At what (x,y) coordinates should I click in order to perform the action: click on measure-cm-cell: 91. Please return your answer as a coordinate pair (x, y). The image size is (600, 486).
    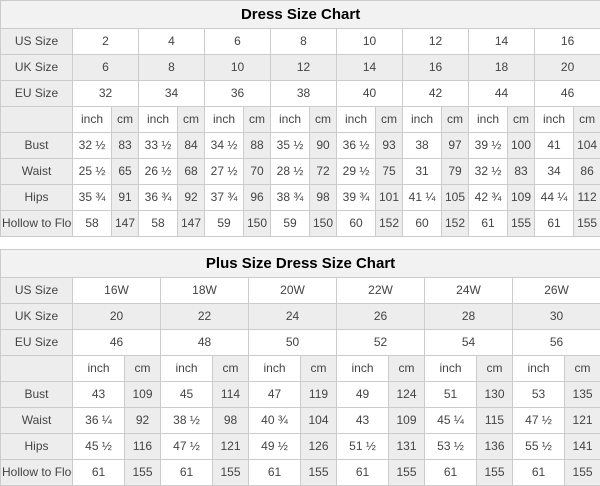
    Looking at the image, I should click on (125, 198).